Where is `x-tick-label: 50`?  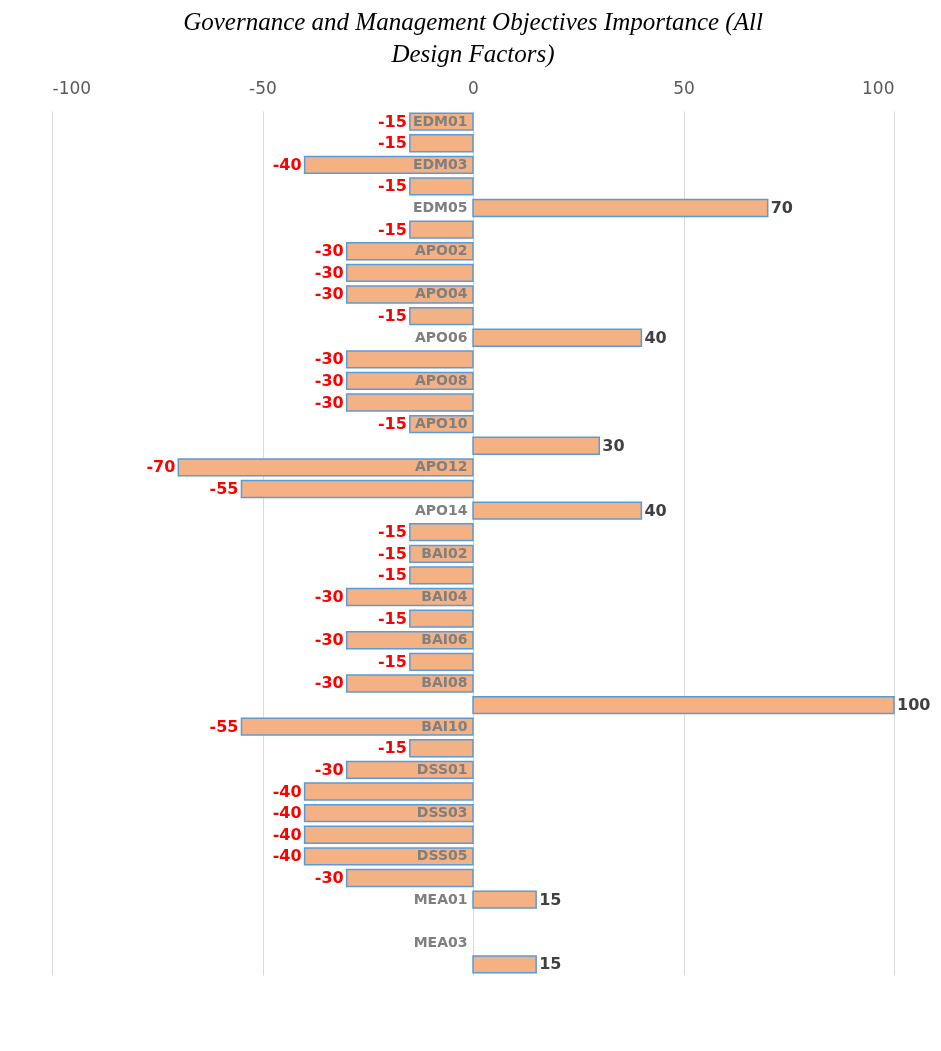
x-tick-label: 50 is located at coordinates (684, 87).